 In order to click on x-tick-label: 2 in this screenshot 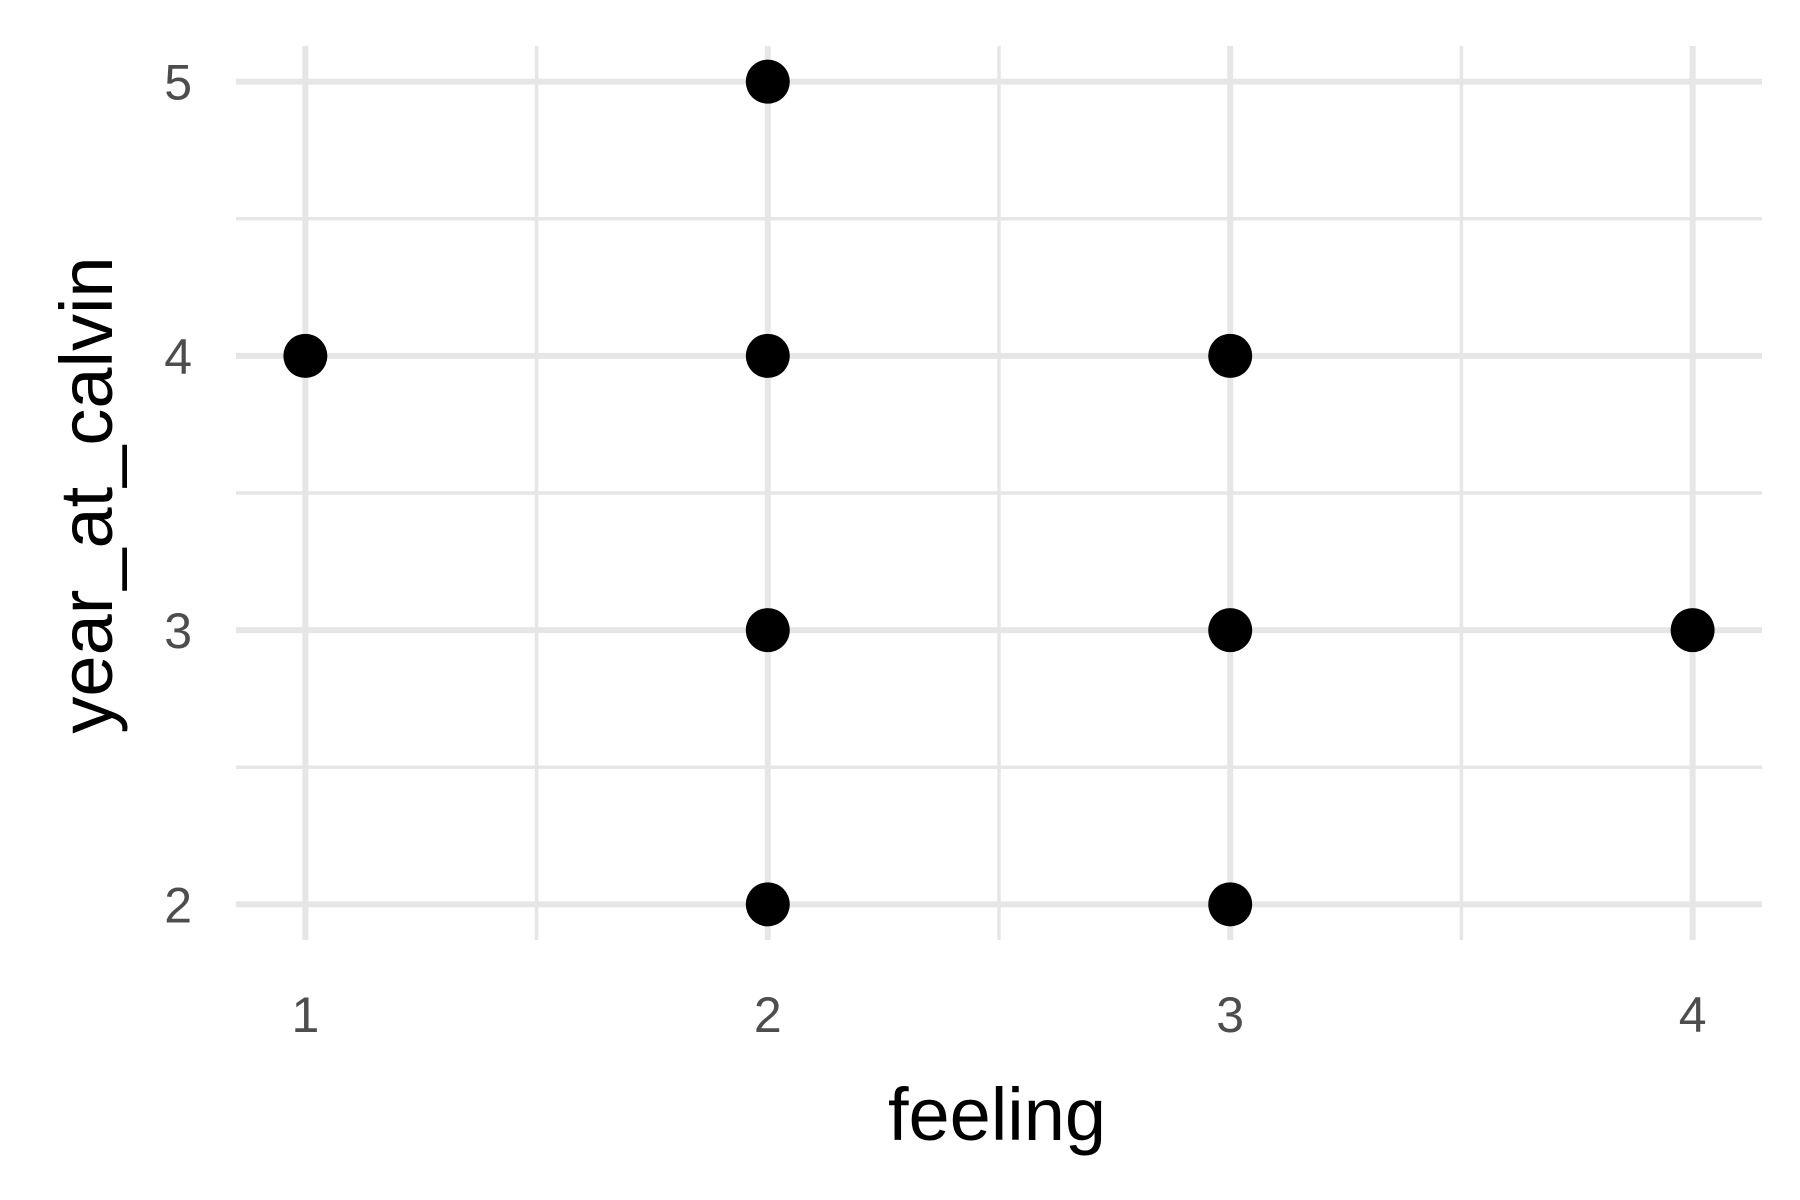, I will do `click(768, 1015)`.